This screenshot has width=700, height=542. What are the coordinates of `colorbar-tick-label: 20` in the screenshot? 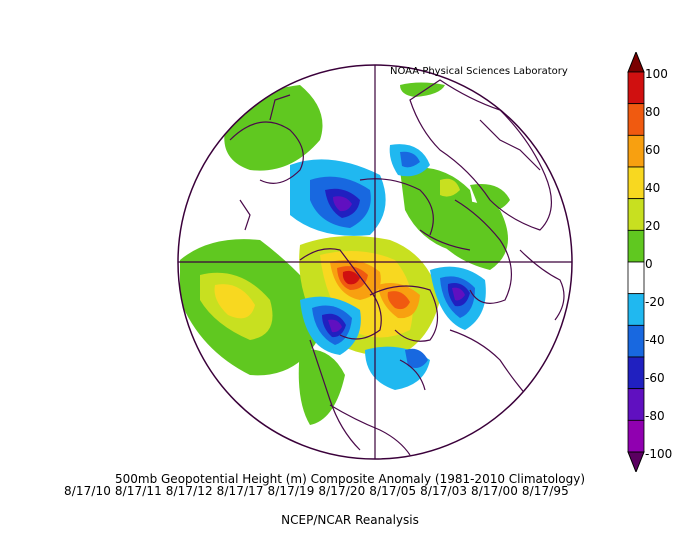 It's located at (653, 226).